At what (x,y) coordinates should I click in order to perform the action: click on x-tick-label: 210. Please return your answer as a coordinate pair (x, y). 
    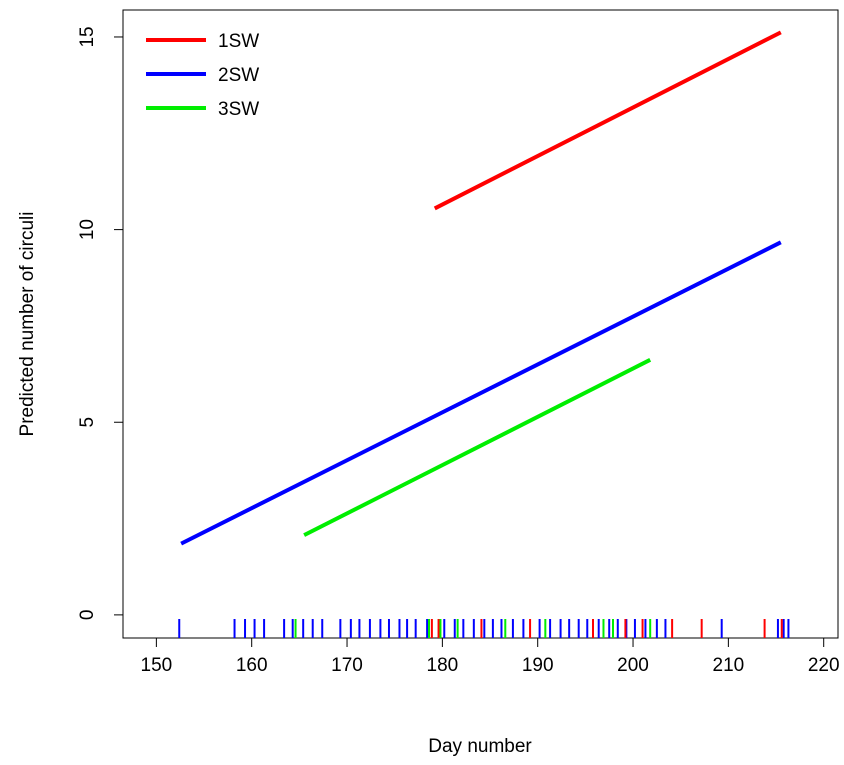
    Looking at the image, I should click on (729, 665).